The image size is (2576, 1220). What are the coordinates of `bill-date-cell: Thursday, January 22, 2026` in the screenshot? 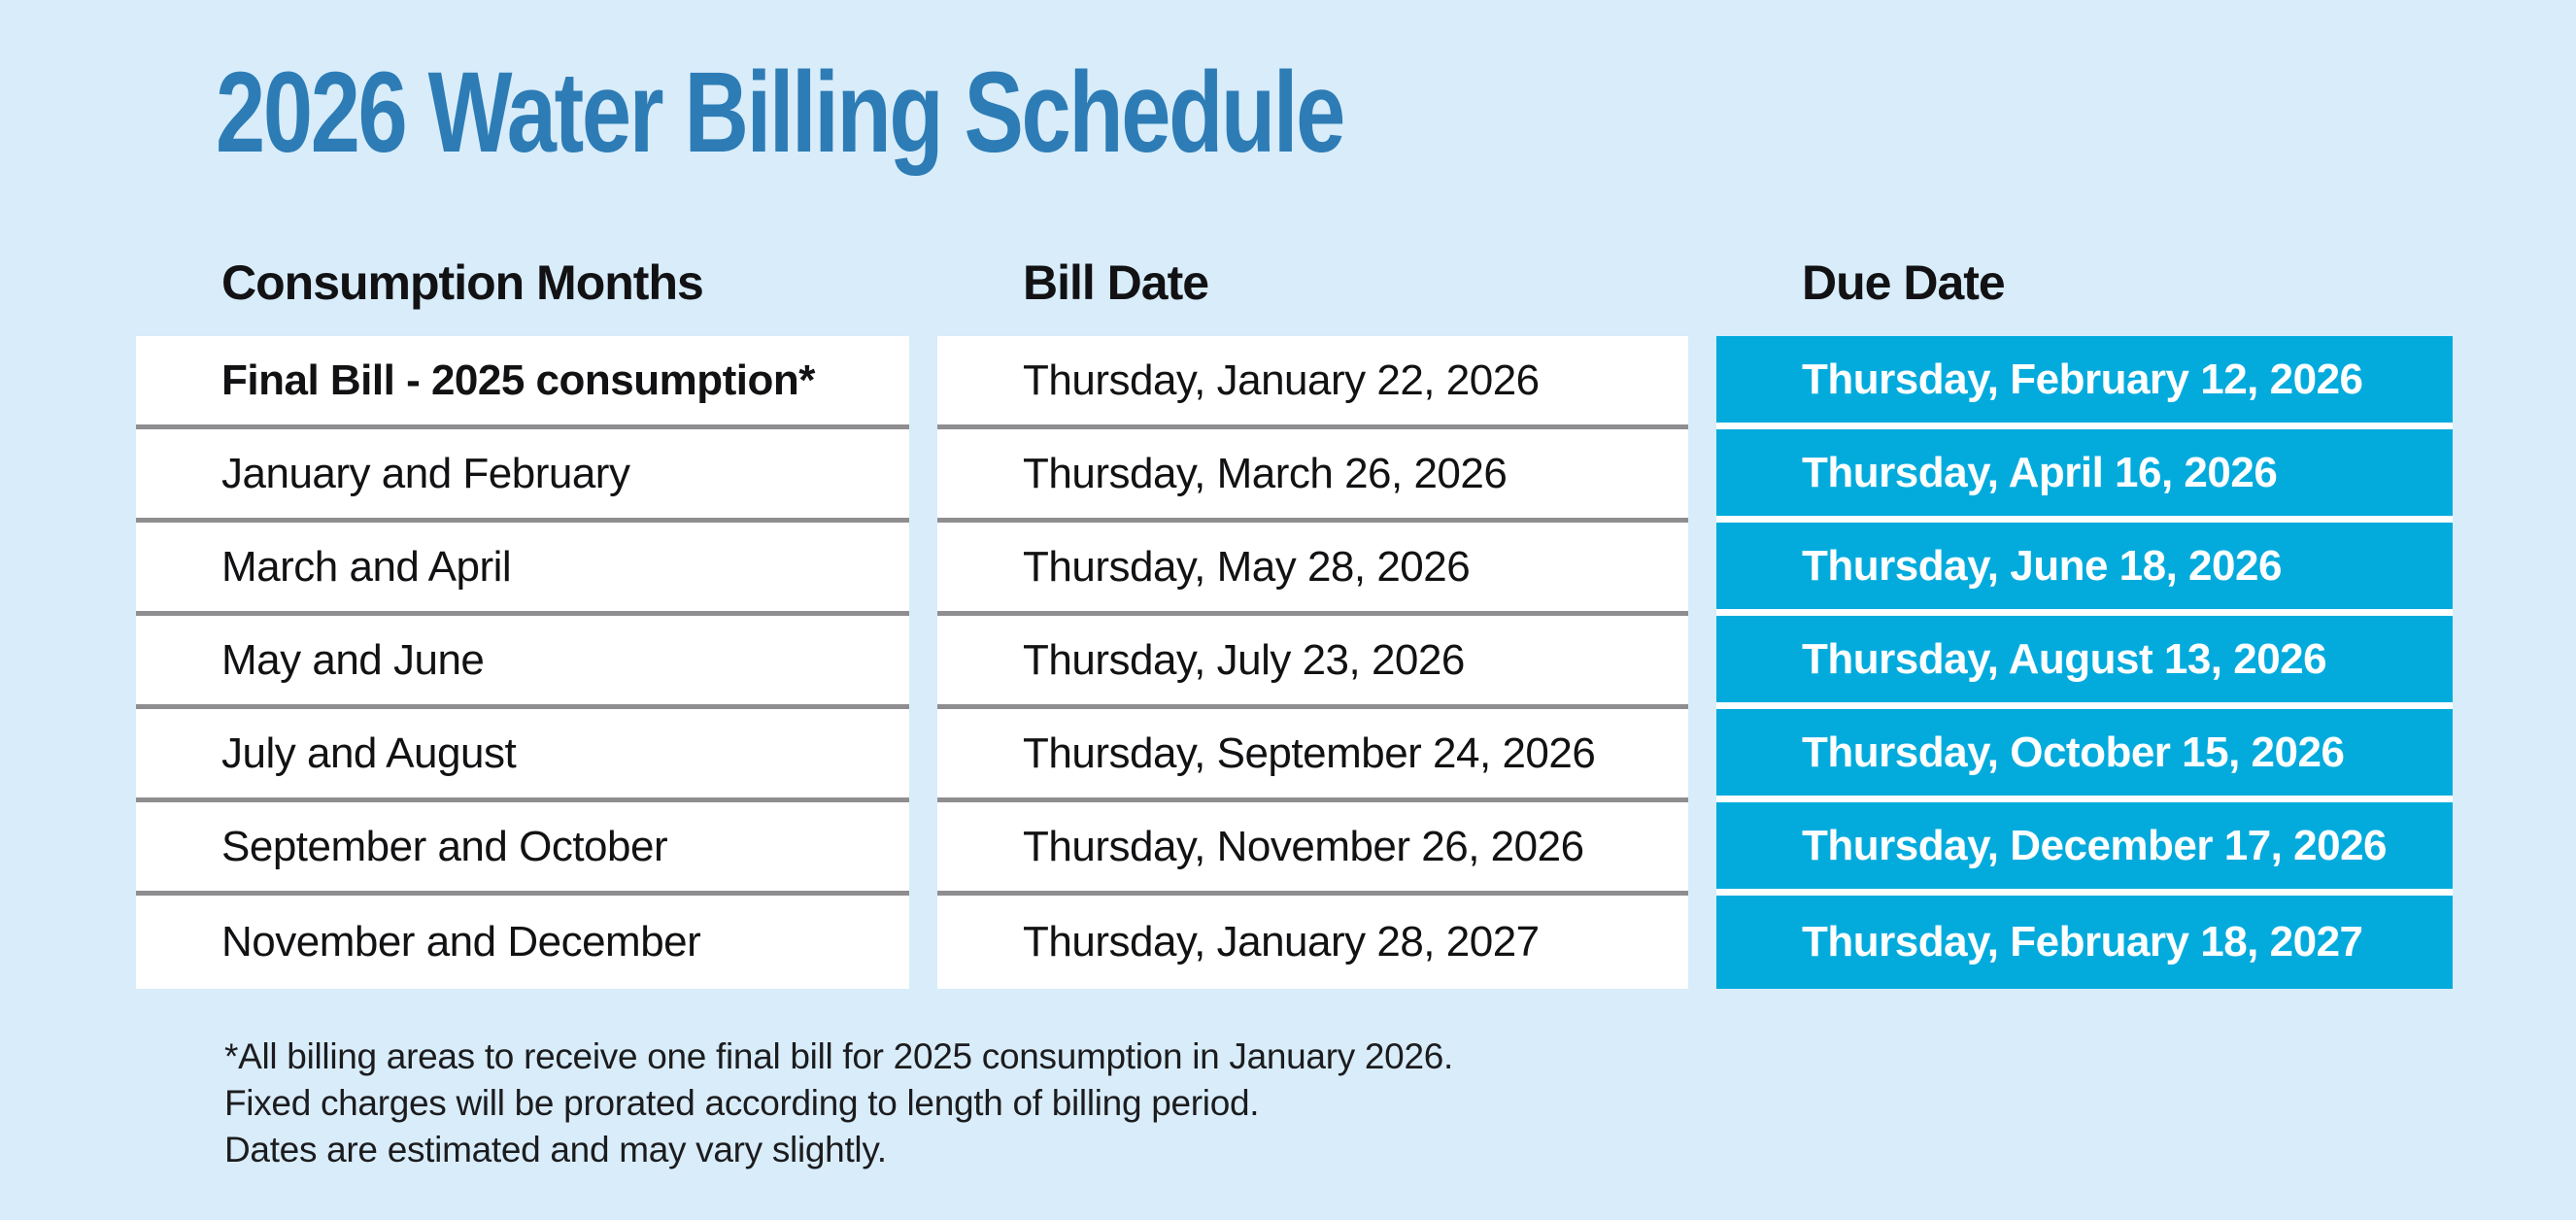 It's located at (1312, 382).